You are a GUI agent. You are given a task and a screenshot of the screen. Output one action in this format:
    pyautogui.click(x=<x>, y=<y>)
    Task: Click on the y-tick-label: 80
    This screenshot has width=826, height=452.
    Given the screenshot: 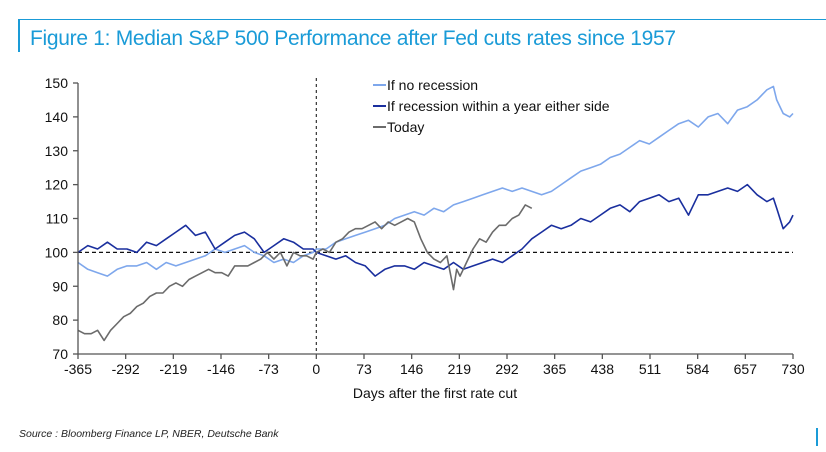 What is the action you would take?
    pyautogui.click(x=60, y=320)
    